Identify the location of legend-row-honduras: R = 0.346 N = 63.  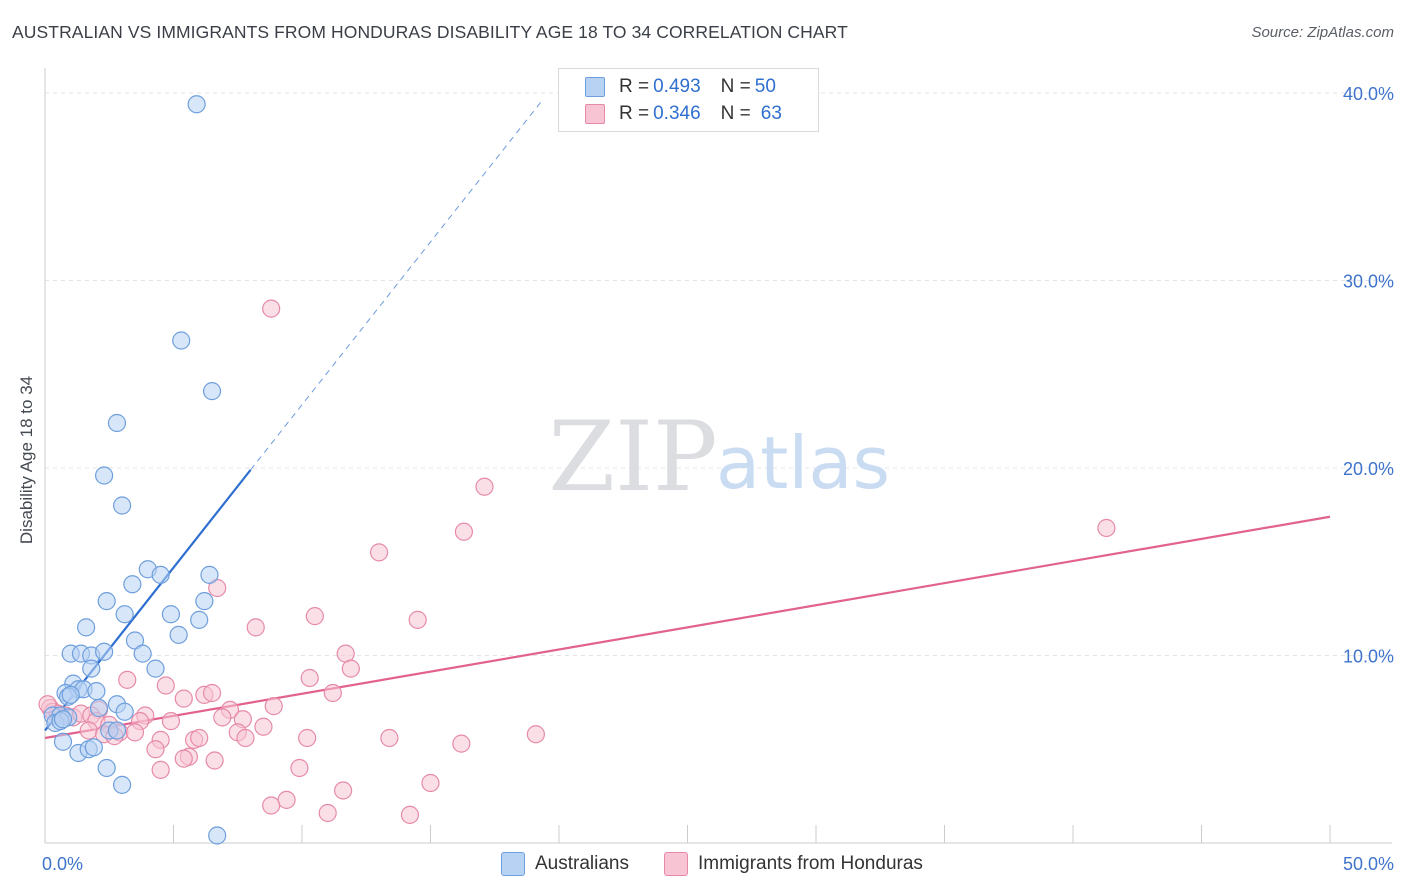
(683, 114).